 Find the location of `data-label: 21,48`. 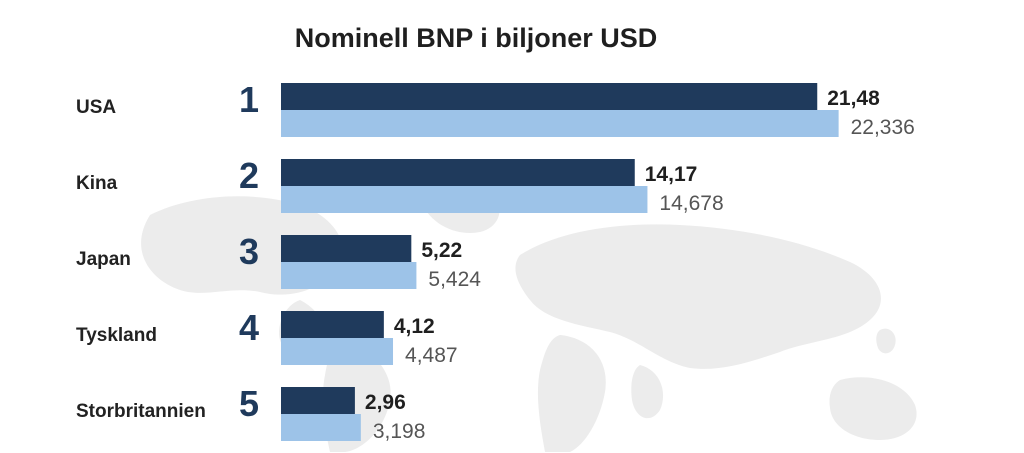

data-label: 21,48 is located at coordinates (853, 98).